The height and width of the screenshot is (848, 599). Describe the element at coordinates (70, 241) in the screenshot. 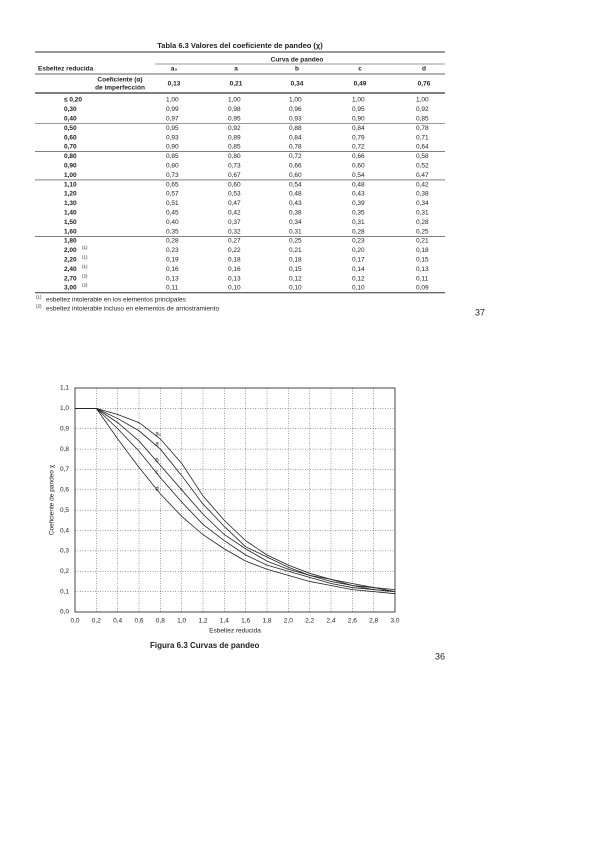

I see `row-label: 1,80` at that location.